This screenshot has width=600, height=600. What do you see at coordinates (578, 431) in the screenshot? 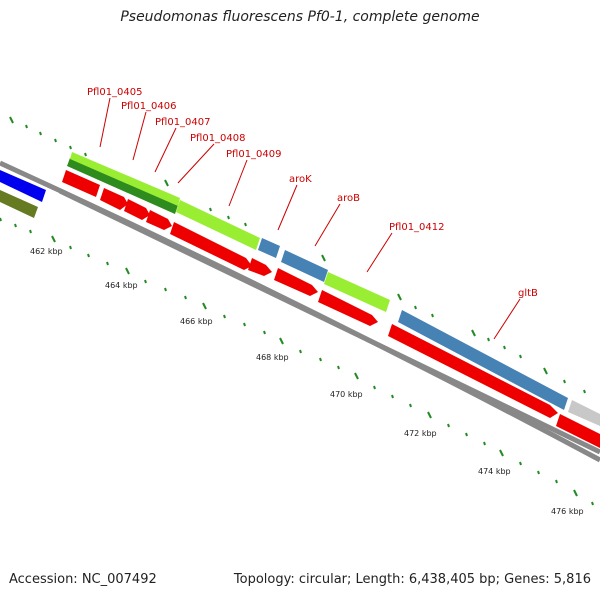
I see `cds-arrow-right` at bounding box center [578, 431].